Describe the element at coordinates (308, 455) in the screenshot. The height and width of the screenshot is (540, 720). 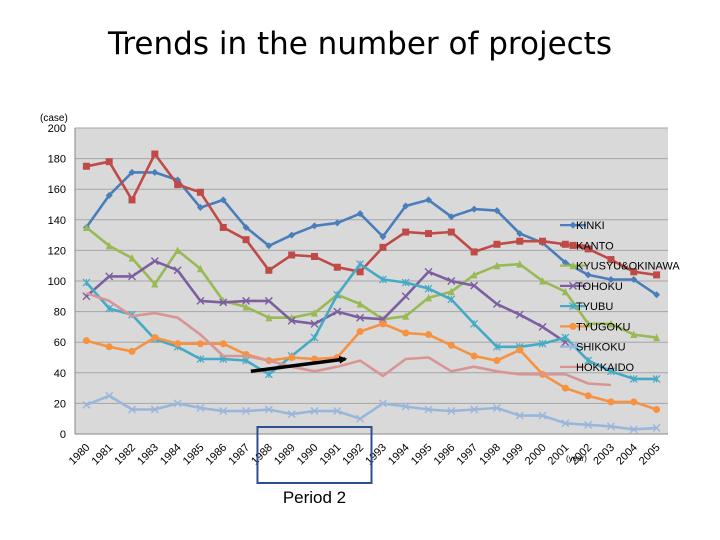
I see `x-tick-label: 1990` at that location.